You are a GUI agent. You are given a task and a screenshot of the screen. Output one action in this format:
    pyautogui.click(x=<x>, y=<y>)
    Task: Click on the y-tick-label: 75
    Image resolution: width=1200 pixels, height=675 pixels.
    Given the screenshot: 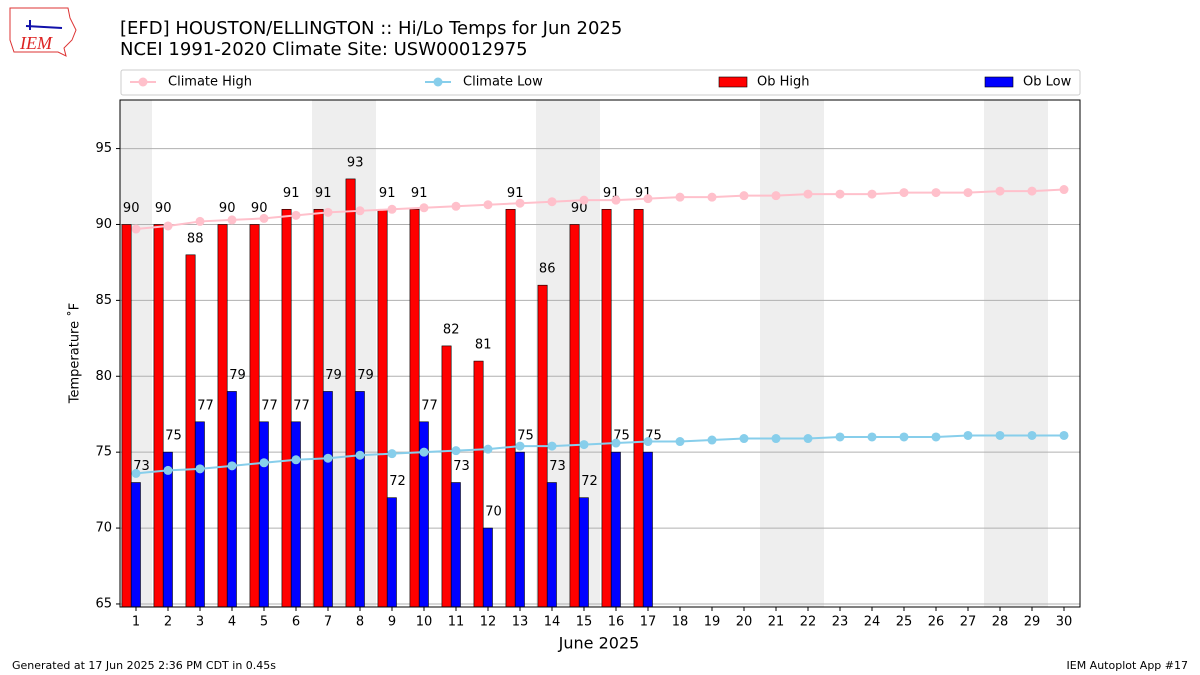 What is the action you would take?
    pyautogui.click(x=103, y=452)
    